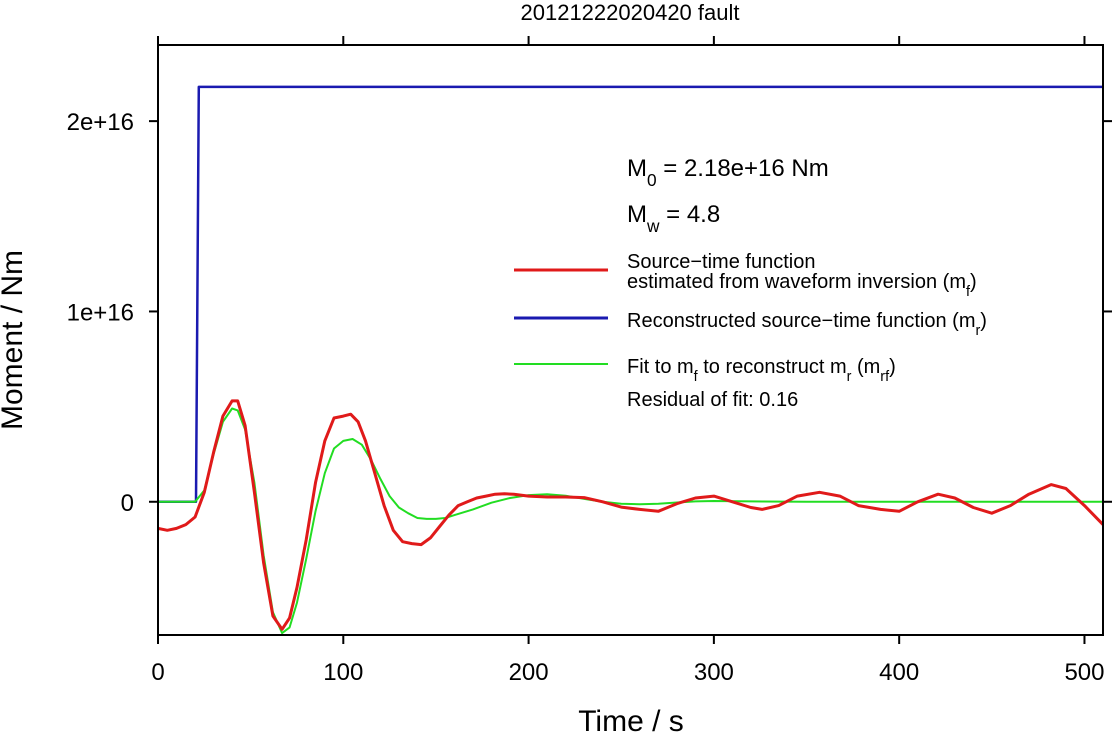 The width and height of the screenshot is (1117, 735). What do you see at coordinates (712, 400) in the screenshot?
I see `residual-annotation: Residual of fit: 0.16` at bounding box center [712, 400].